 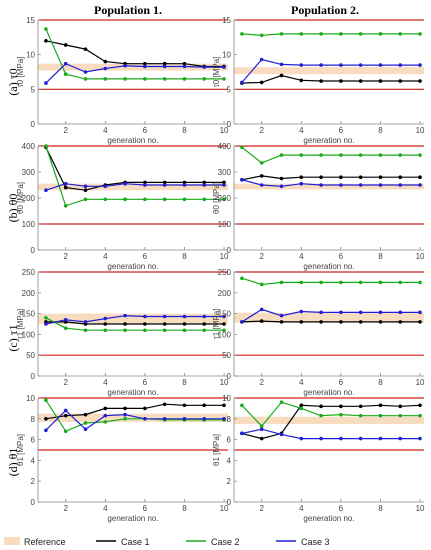 What do you see at coordinates (225, 334) in the screenshot?
I see `y-tick-label: 100` at bounding box center [225, 334].